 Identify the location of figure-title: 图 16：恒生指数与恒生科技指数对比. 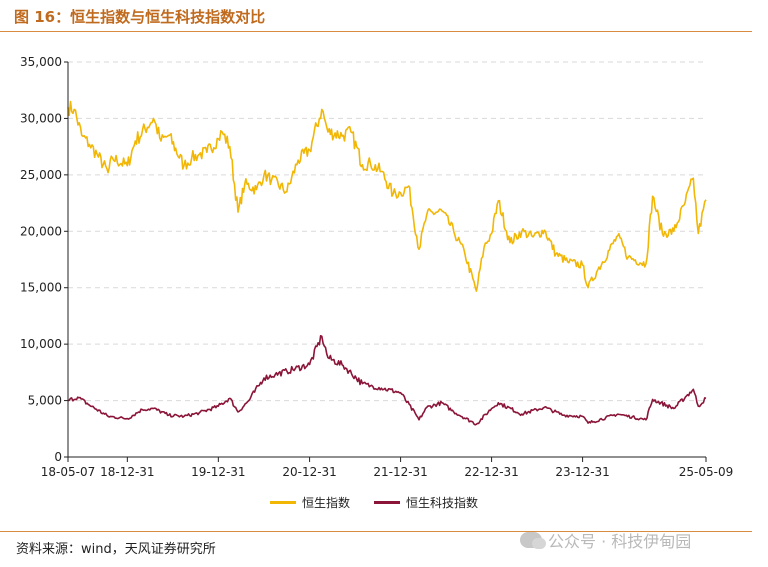
(140, 17).